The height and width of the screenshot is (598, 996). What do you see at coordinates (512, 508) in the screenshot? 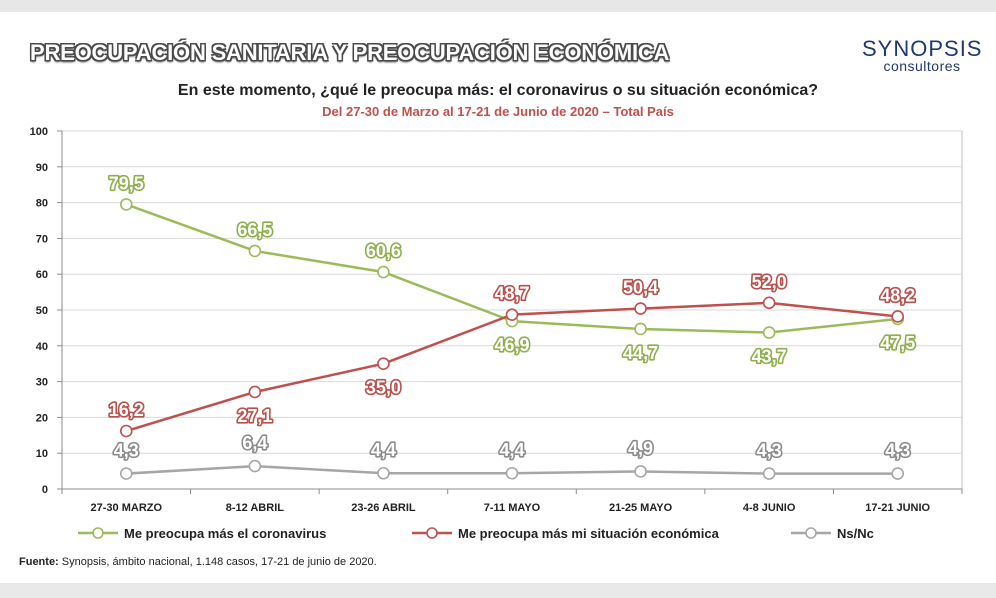
I see `x-tick-label: 7-11 MAYO` at bounding box center [512, 508].